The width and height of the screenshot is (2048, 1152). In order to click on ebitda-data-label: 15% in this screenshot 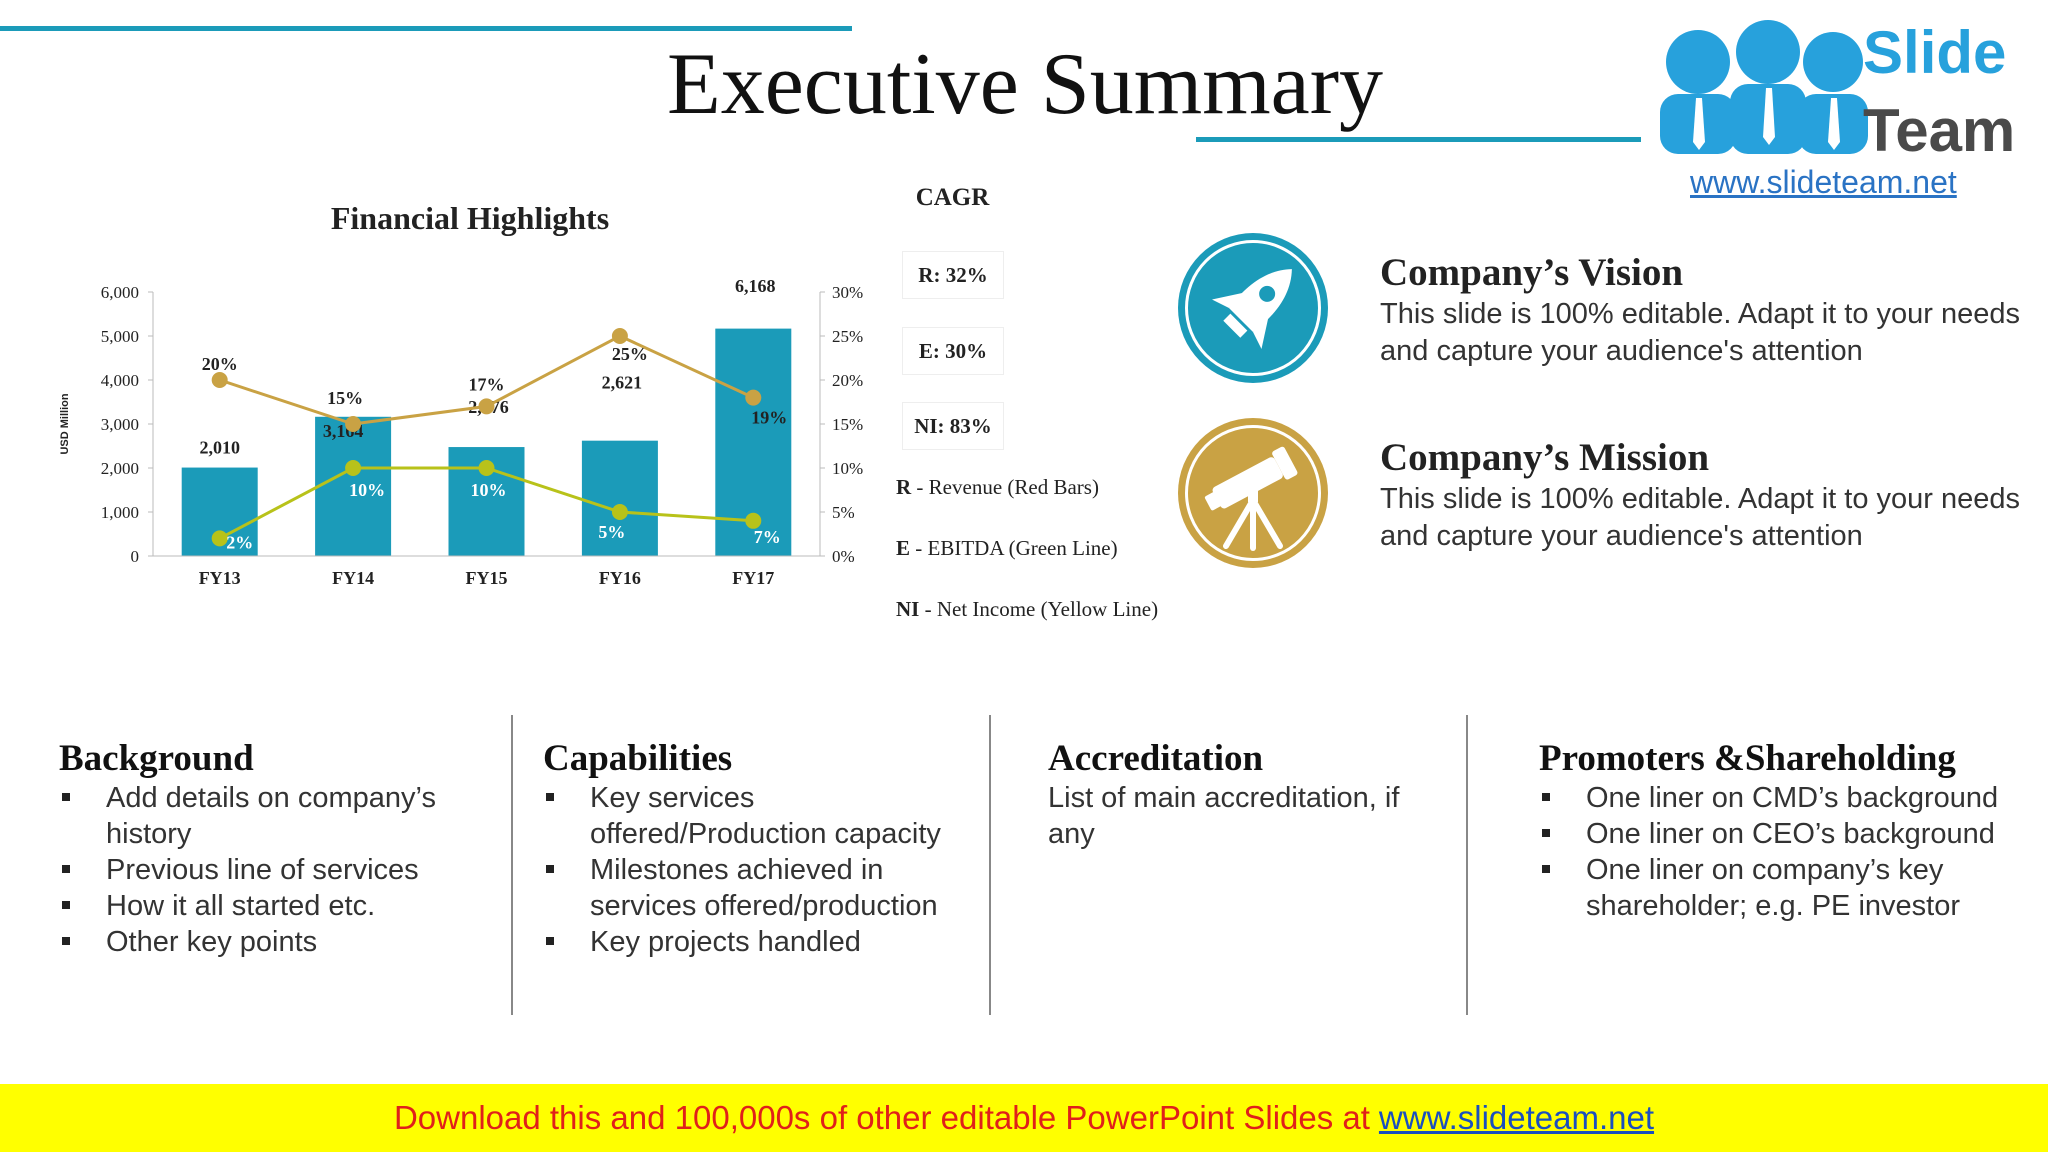, I will do `click(345, 398)`.